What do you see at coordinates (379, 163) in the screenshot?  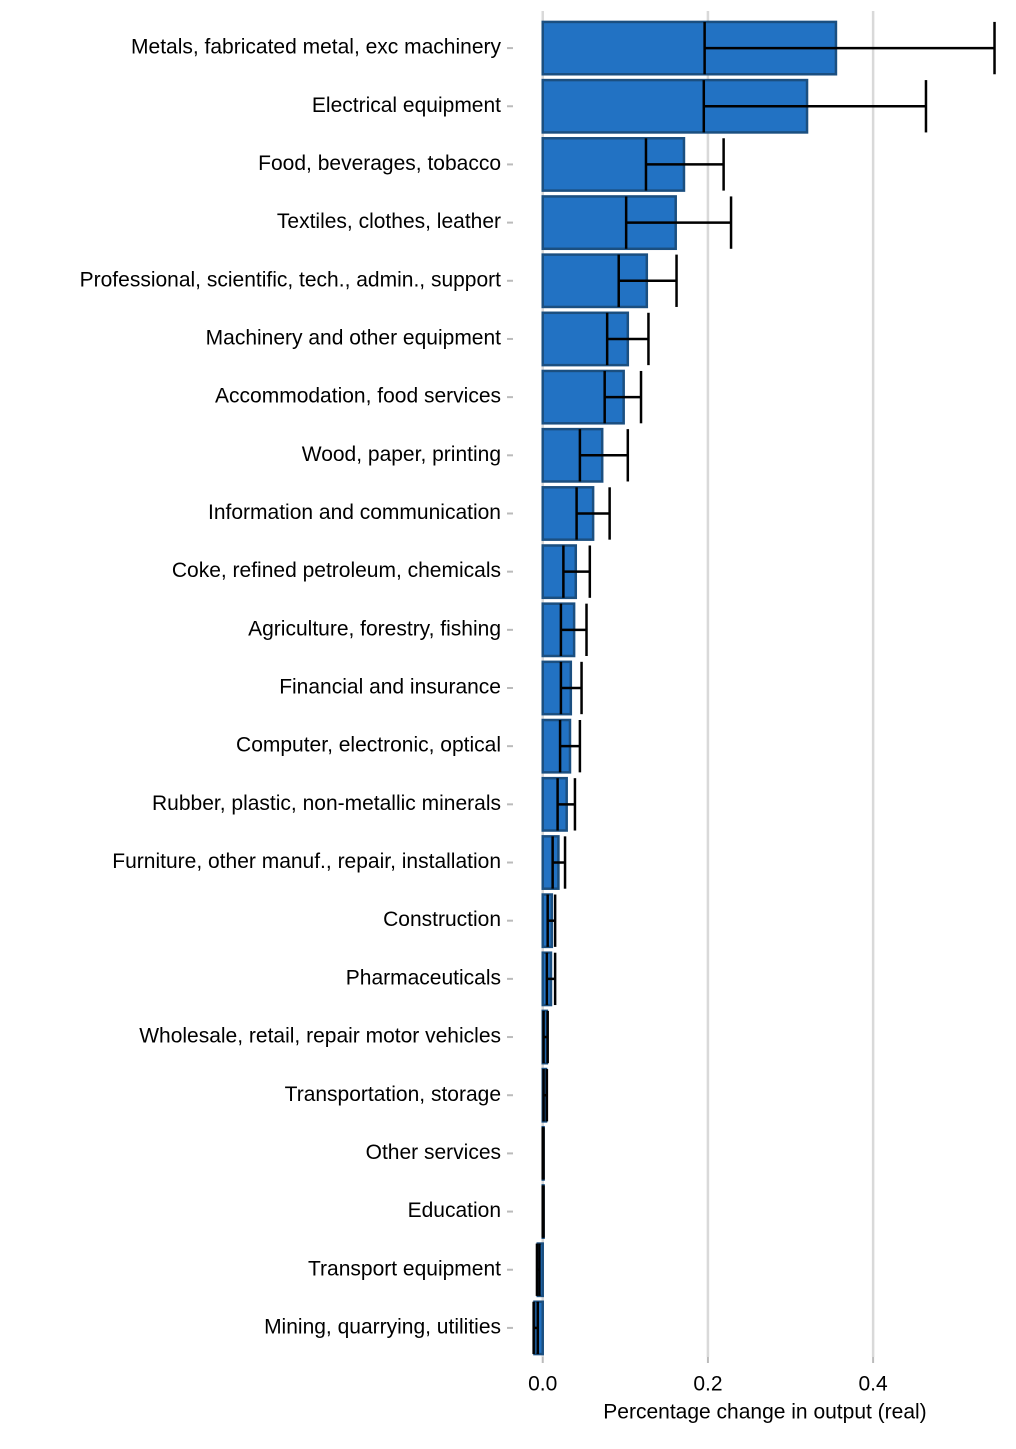 I see `y-tick-label: Food, beverages, tobacco` at bounding box center [379, 163].